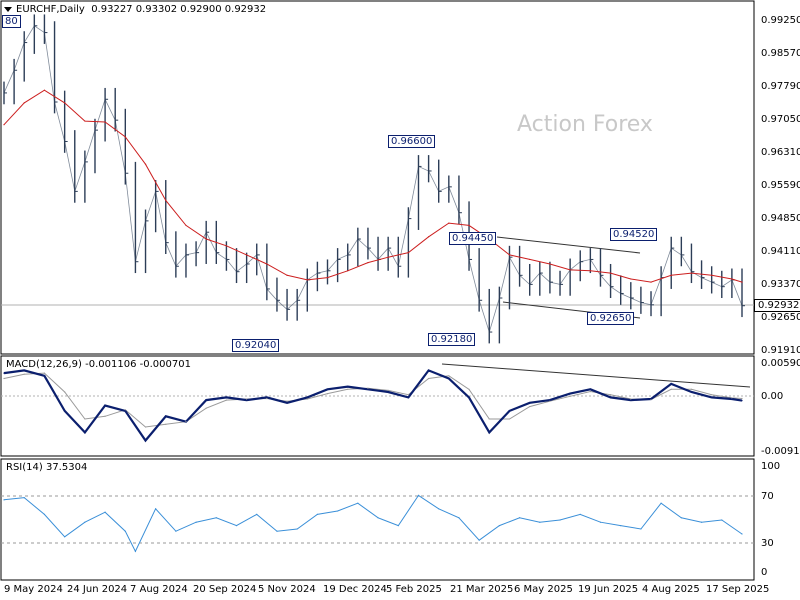  Describe the element at coordinates (596, 375) in the screenshot. I see `macd-trendline` at that location.